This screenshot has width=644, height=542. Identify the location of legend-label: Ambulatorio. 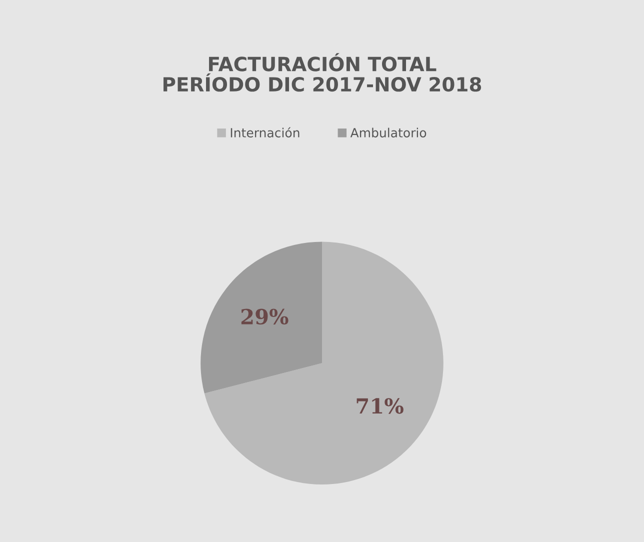
(388, 133).